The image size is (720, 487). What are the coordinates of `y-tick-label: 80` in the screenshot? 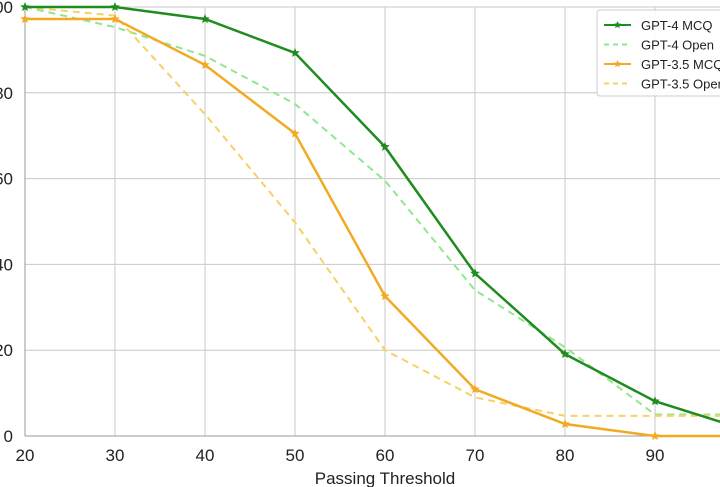 It's located at (6, 93).